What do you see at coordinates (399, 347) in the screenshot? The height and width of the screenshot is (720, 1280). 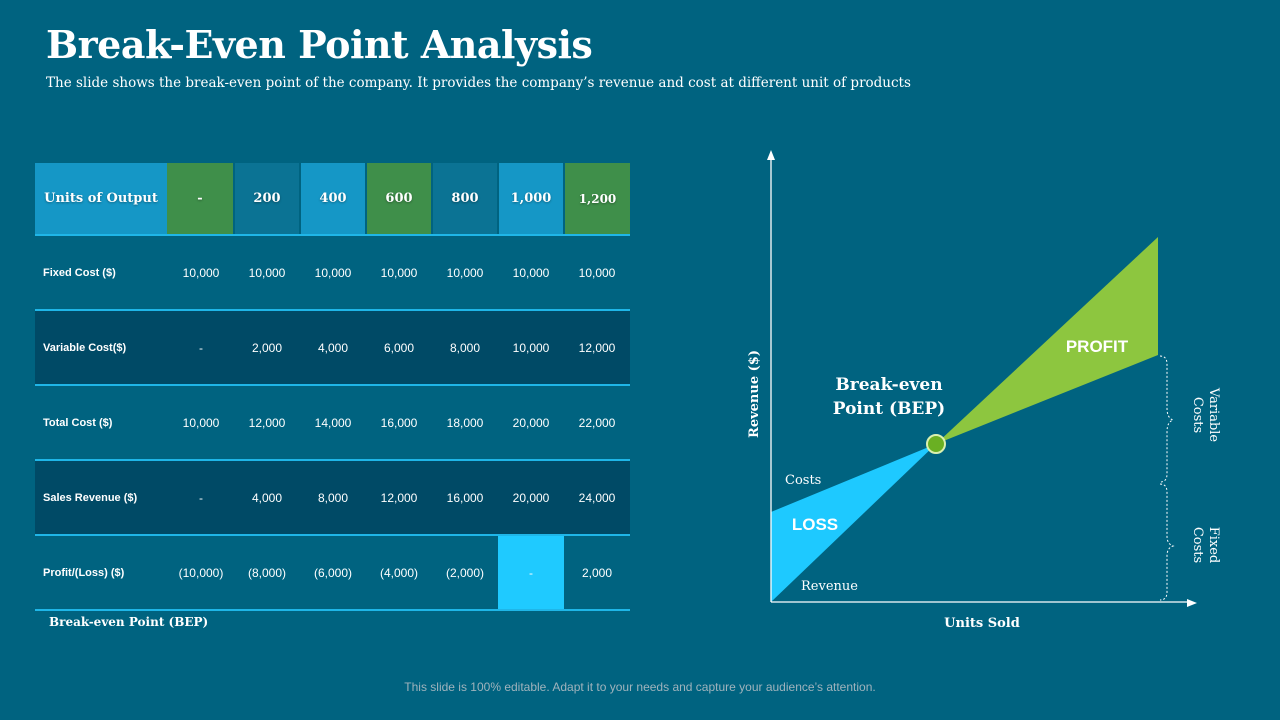 I see `table-cell: 6,000` at bounding box center [399, 347].